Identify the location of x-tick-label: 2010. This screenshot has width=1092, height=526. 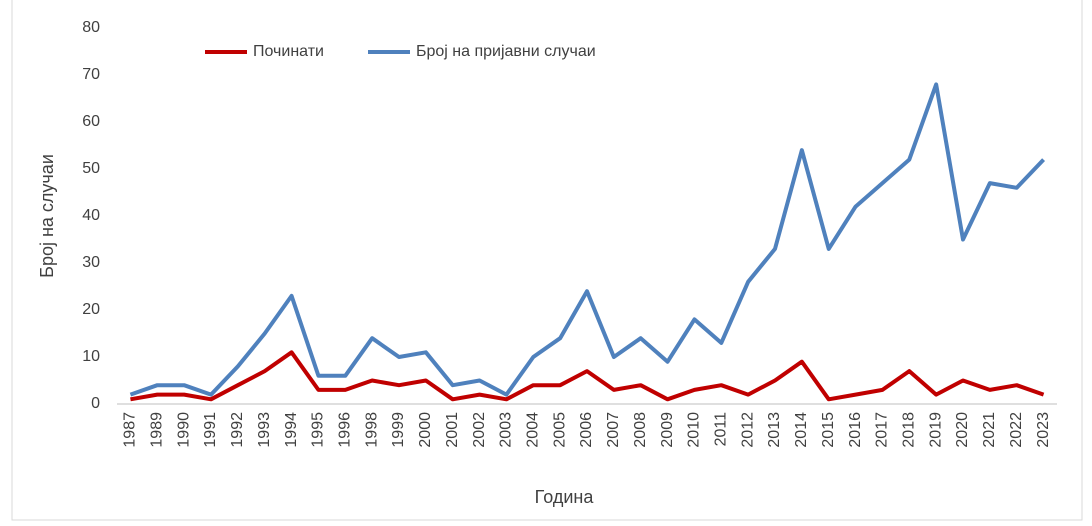
(694, 430).